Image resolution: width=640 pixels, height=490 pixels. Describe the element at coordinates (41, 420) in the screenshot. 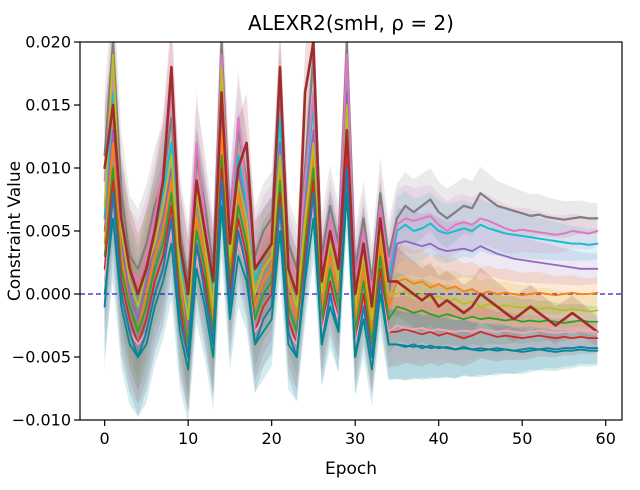

I see `y-tick-label: −0.010` at that location.